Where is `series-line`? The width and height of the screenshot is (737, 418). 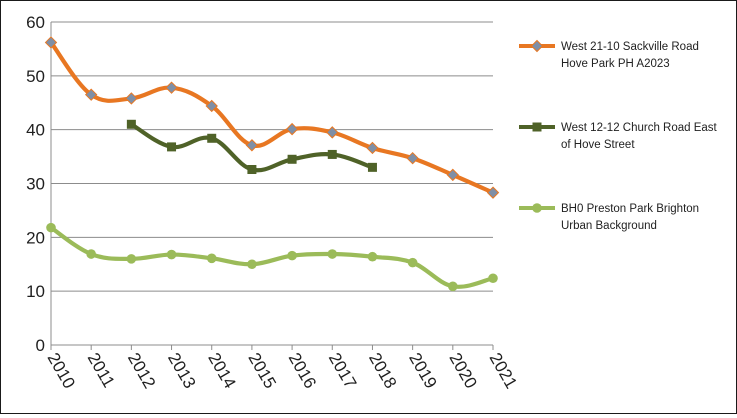 series-line is located at coordinates (272, 257).